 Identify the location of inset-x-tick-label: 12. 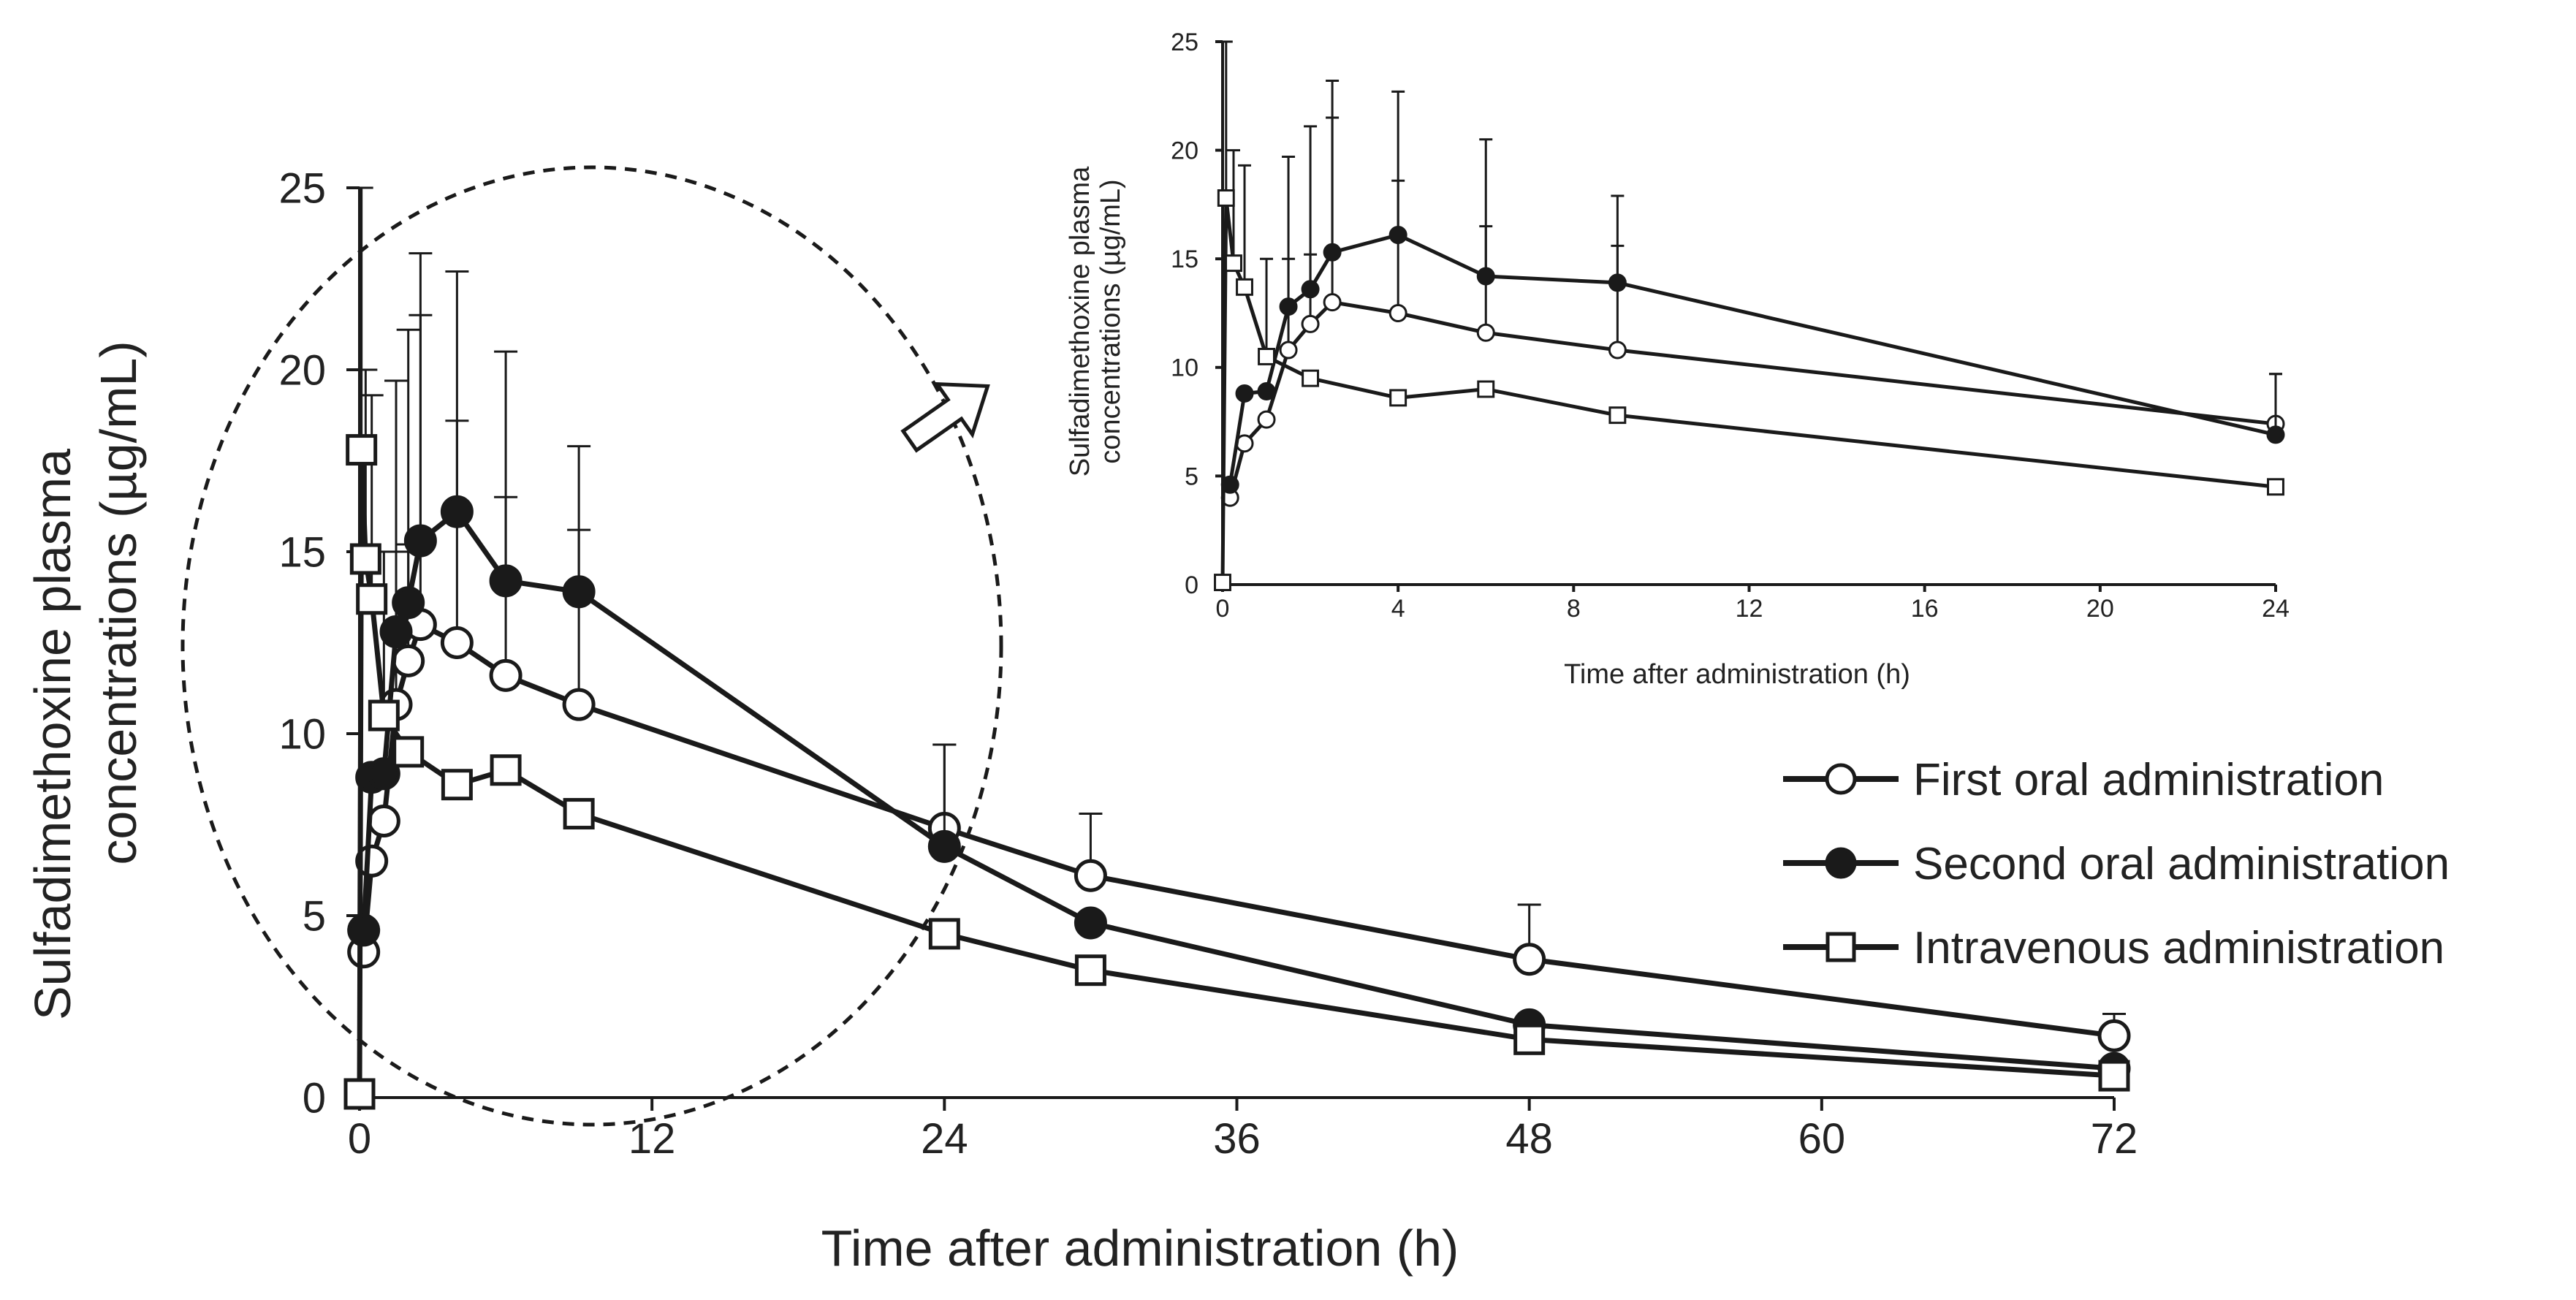
(1749, 609).